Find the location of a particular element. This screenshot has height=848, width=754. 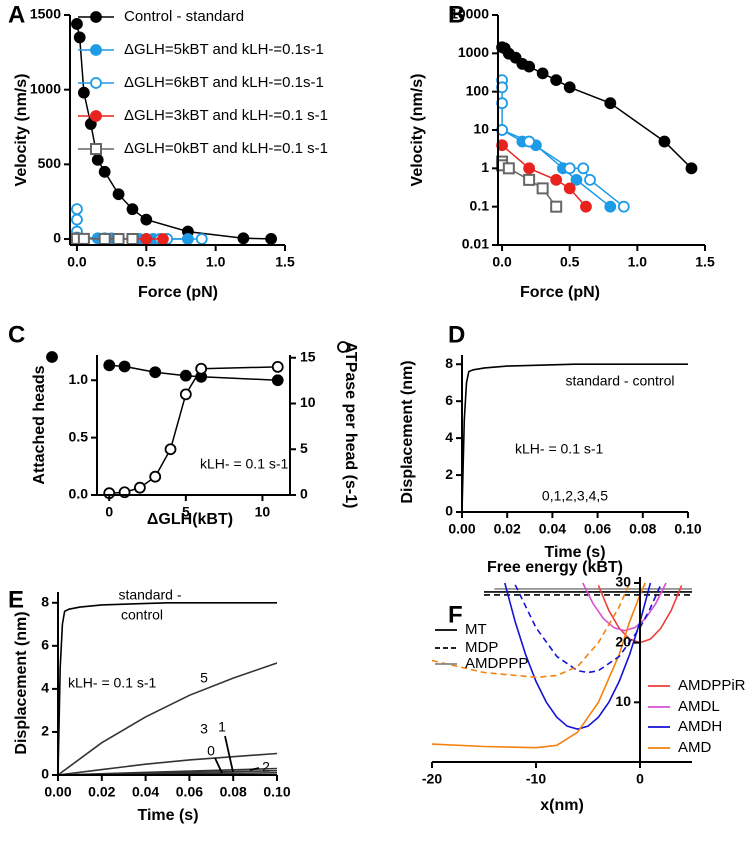

y-tick-label: 0.5 is located at coordinates (79, 436).